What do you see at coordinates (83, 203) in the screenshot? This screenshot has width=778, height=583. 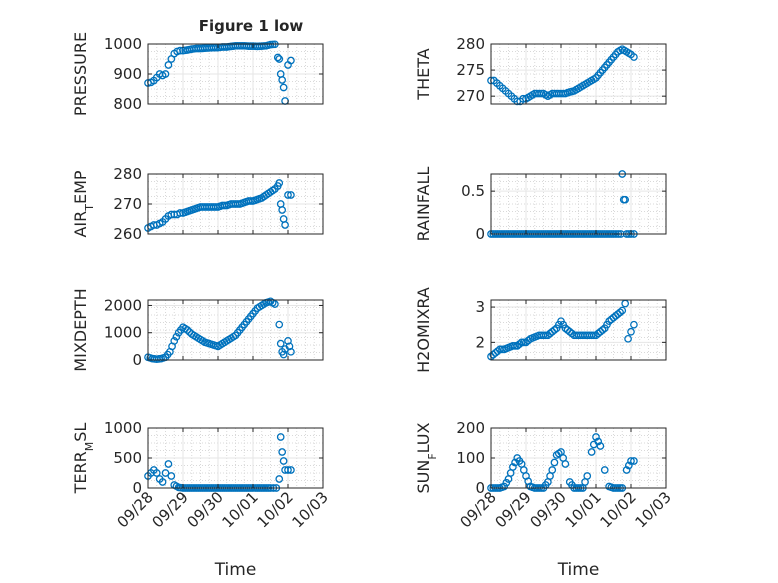 I see `y-axis-label: AIRTEMP` at bounding box center [83, 203].